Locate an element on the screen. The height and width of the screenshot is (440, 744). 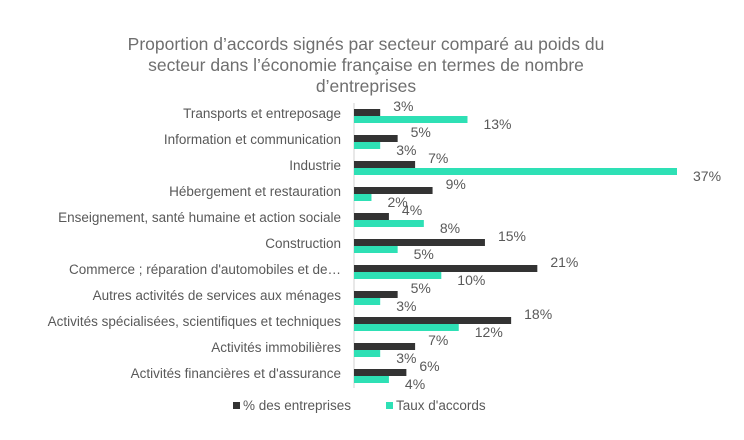
category-label: Construction is located at coordinates (303, 243).